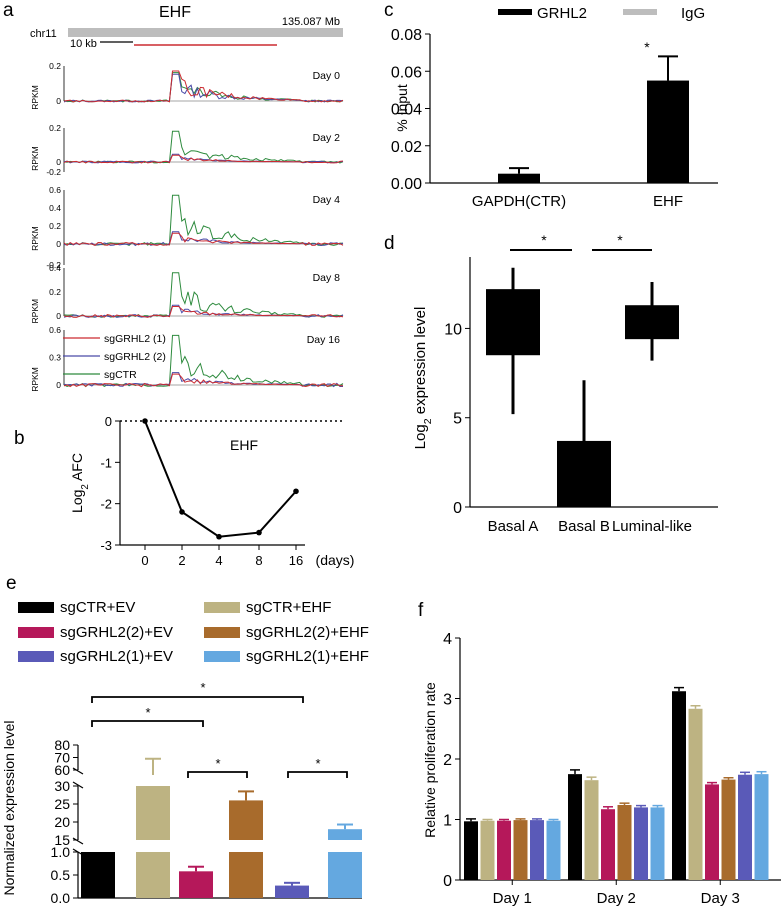 This screenshot has width=784, height=910. What do you see at coordinates (453, 329) in the screenshot?
I see `d-ytick-label-0: 10` at bounding box center [453, 329].